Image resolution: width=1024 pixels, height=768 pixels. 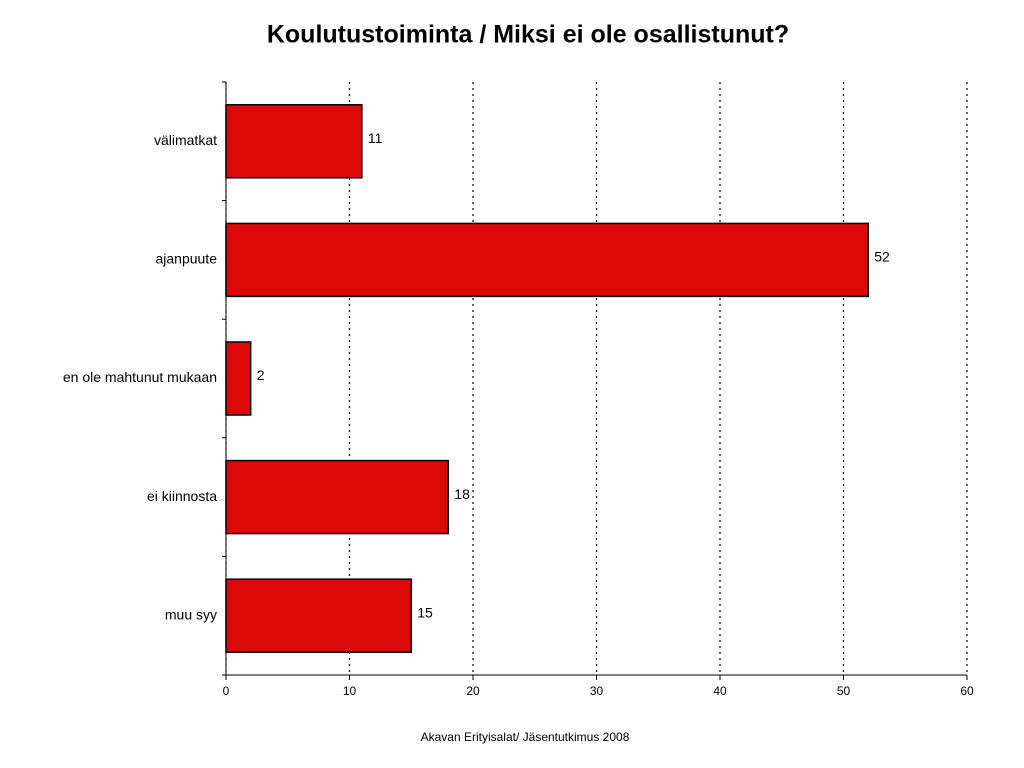 I want to click on x-tick-label: 40, so click(x=720, y=691).